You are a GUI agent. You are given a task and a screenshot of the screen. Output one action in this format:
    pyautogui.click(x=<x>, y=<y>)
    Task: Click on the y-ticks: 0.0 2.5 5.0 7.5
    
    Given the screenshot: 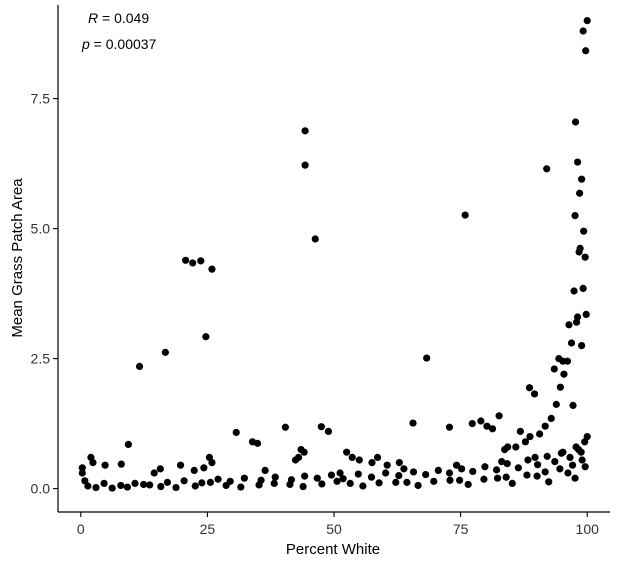 What is the action you would take?
    pyautogui.click(x=44, y=294)
    